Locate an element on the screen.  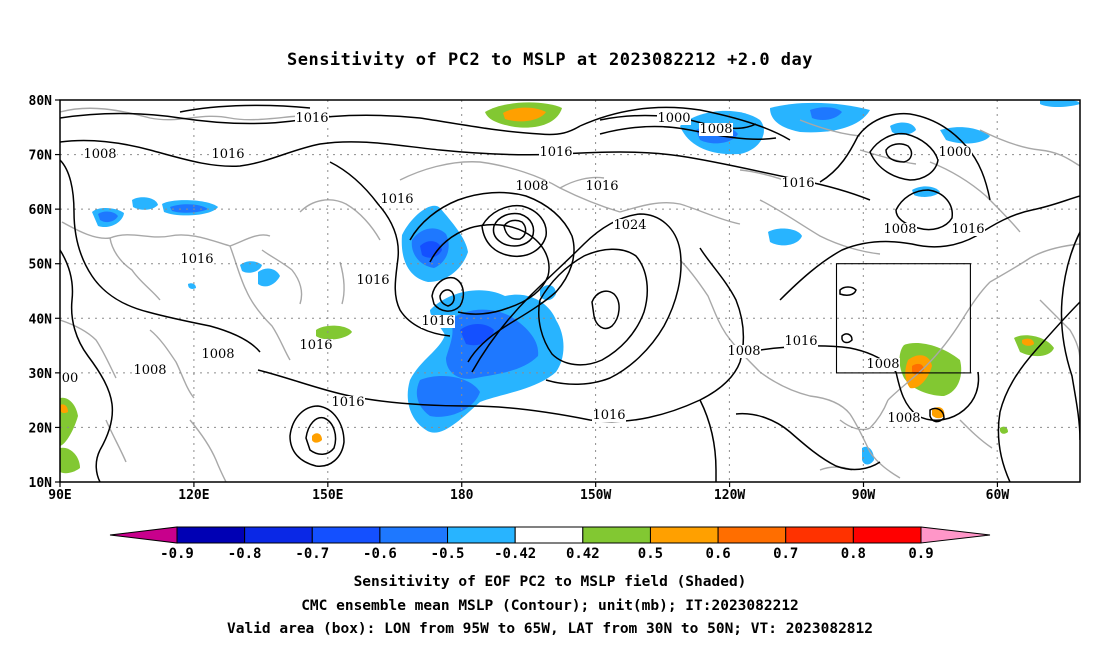
colorbar-tick-label: -0.7 is located at coordinates (312, 554).